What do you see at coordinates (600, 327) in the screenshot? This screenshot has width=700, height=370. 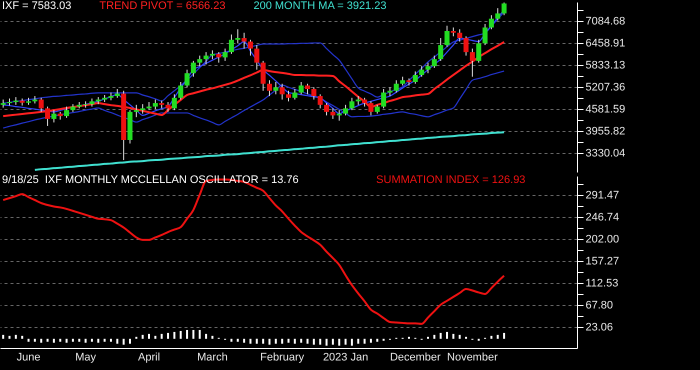 I see `y-tick-label: 23.06` at bounding box center [600, 327].